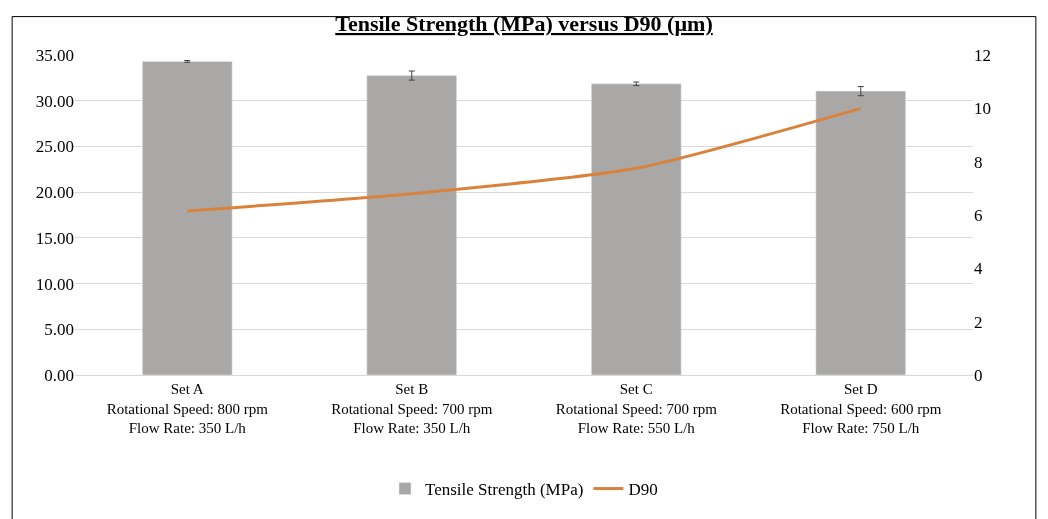 Image resolution: width=1048 pixels, height=519 pixels. What do you see at coordinates (187, 408) in the screenshot?
I see `x-tick-label: Set A Rotational Speed: 800 rpm Flow Rate: 350 L/h` at bounding box center [187, 408].